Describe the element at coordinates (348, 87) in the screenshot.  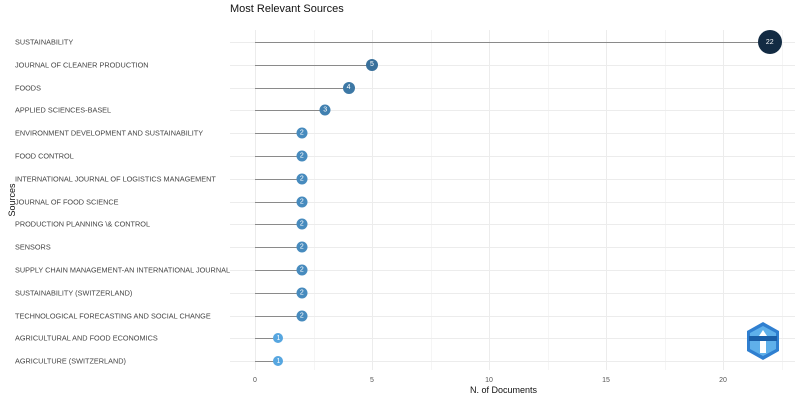
I see `data-point: 4` at that location.